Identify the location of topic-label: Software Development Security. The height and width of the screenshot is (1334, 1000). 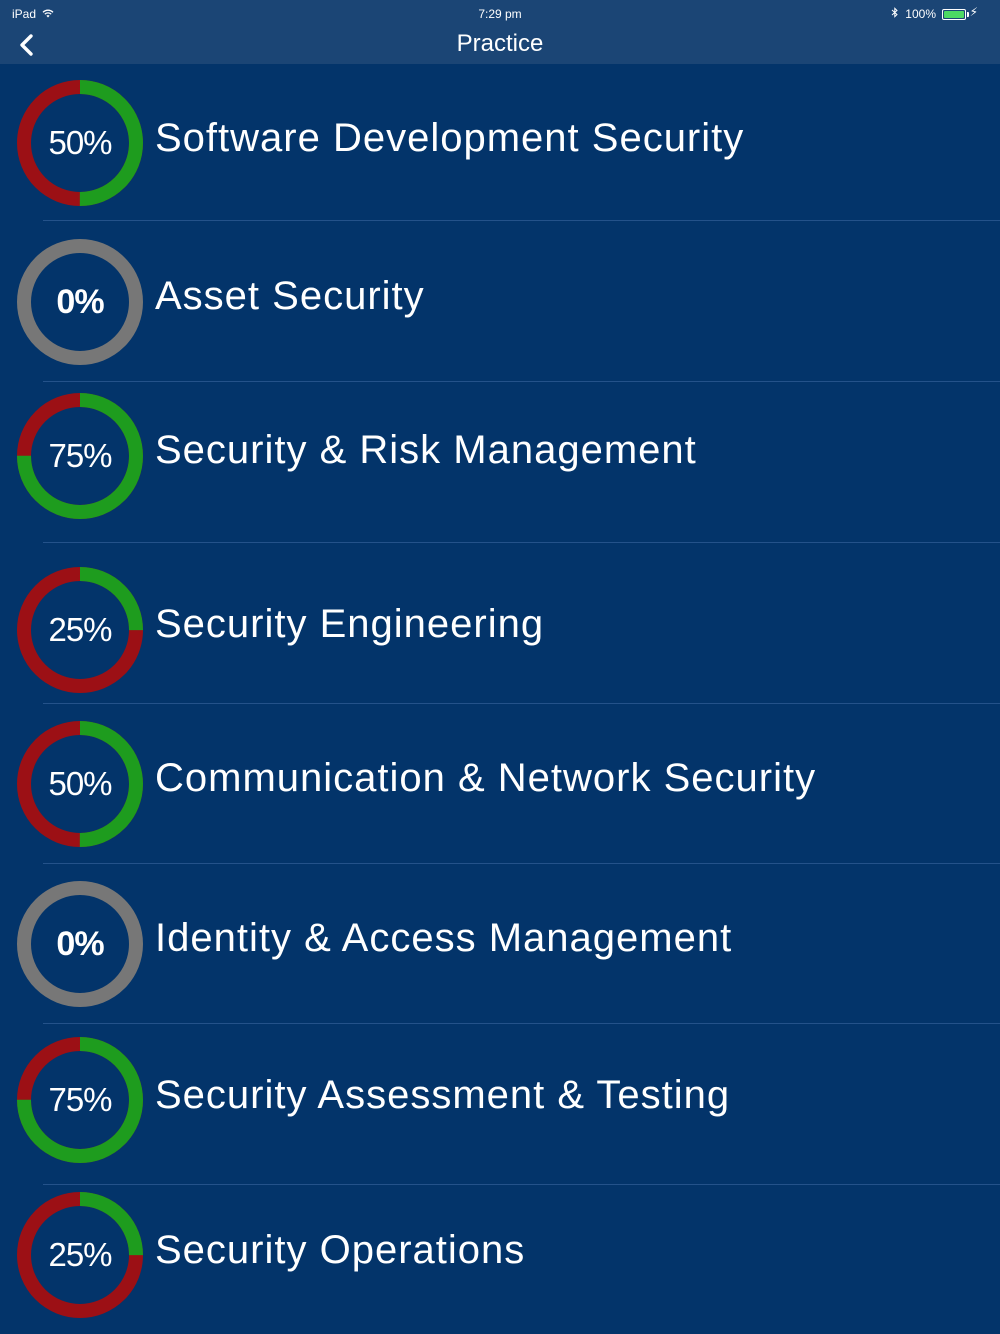
(450, 138).